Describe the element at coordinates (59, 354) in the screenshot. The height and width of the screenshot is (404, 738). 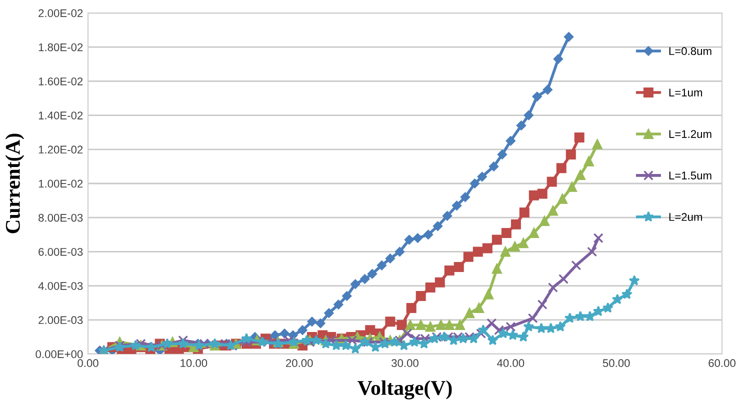
I see `y-tick-label: 0.00E+00` at that location.